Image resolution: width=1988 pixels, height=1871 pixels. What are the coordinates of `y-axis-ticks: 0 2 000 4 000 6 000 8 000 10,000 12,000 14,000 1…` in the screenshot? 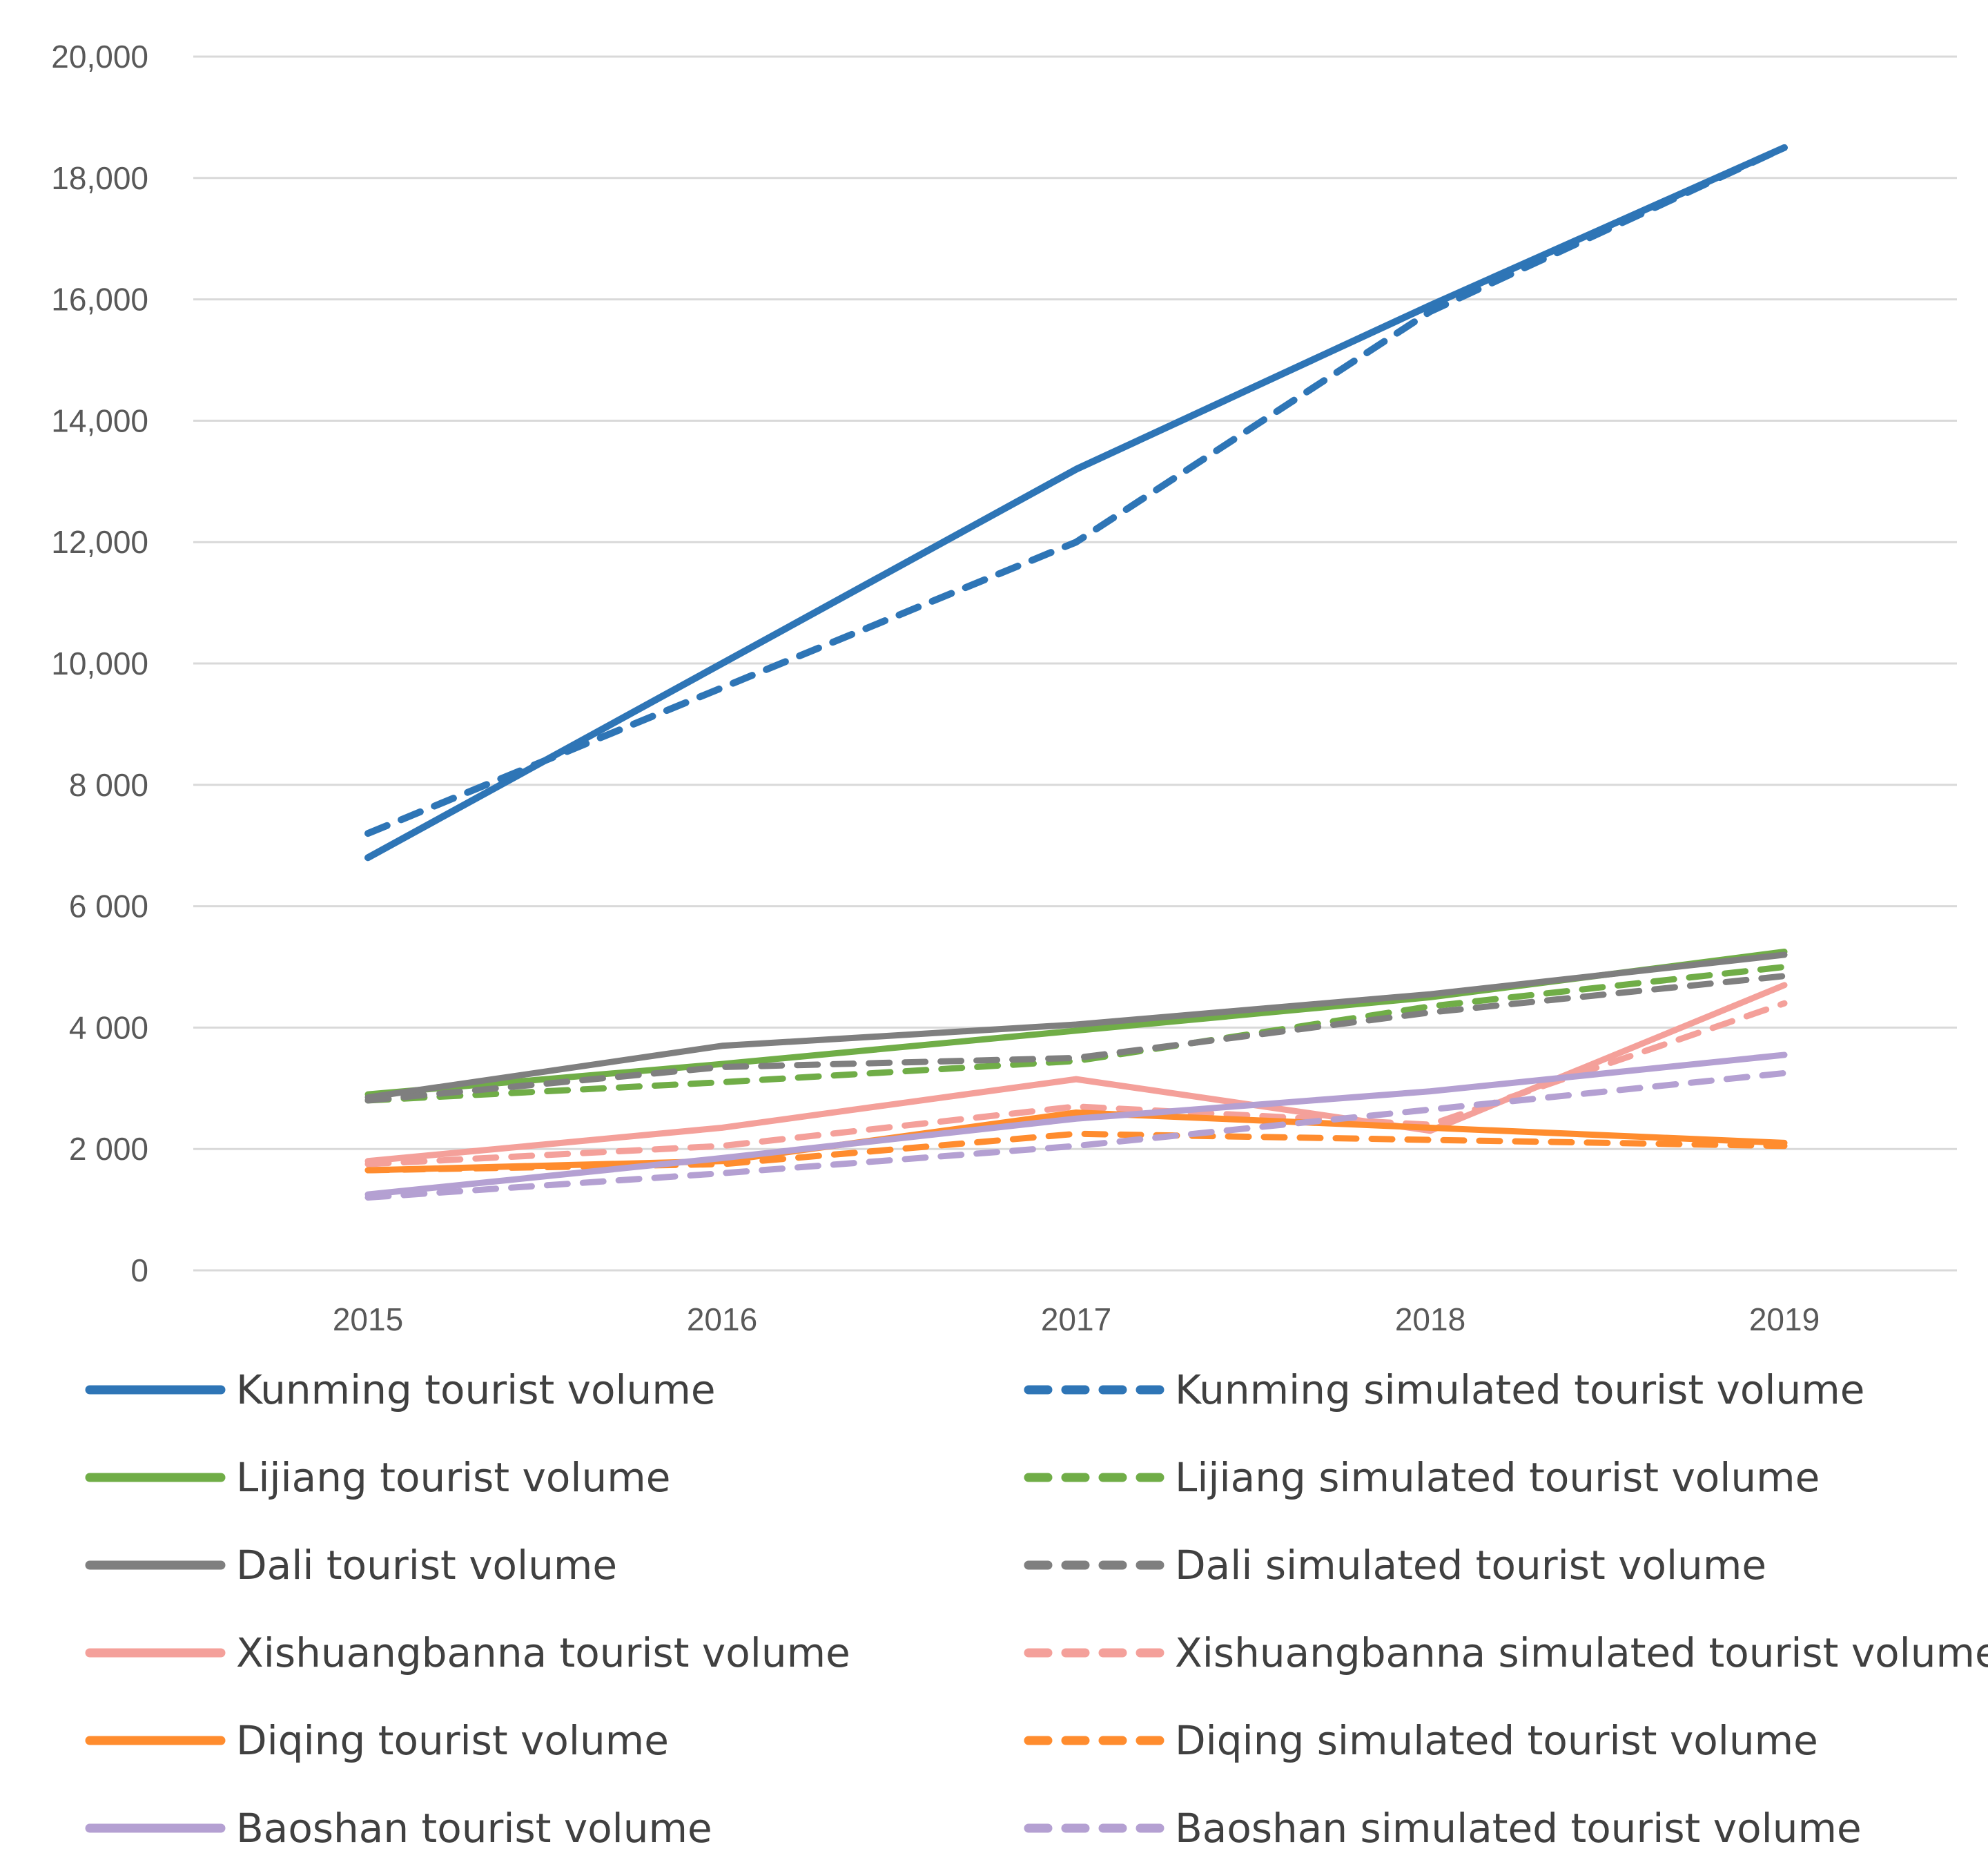 It's located at (99, 663).